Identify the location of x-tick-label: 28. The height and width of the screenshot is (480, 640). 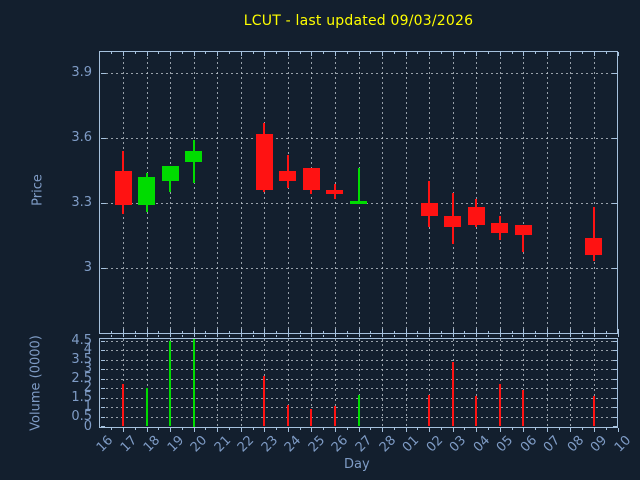
(387, 444).